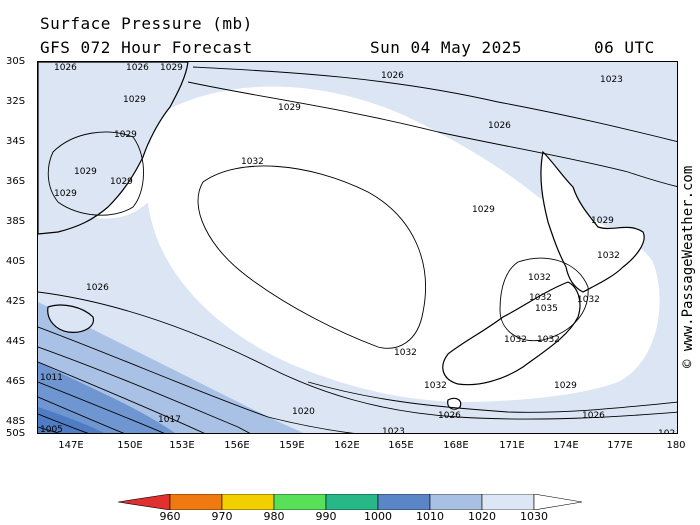  I want to click on isobar-1029-north, so click(432, 134).